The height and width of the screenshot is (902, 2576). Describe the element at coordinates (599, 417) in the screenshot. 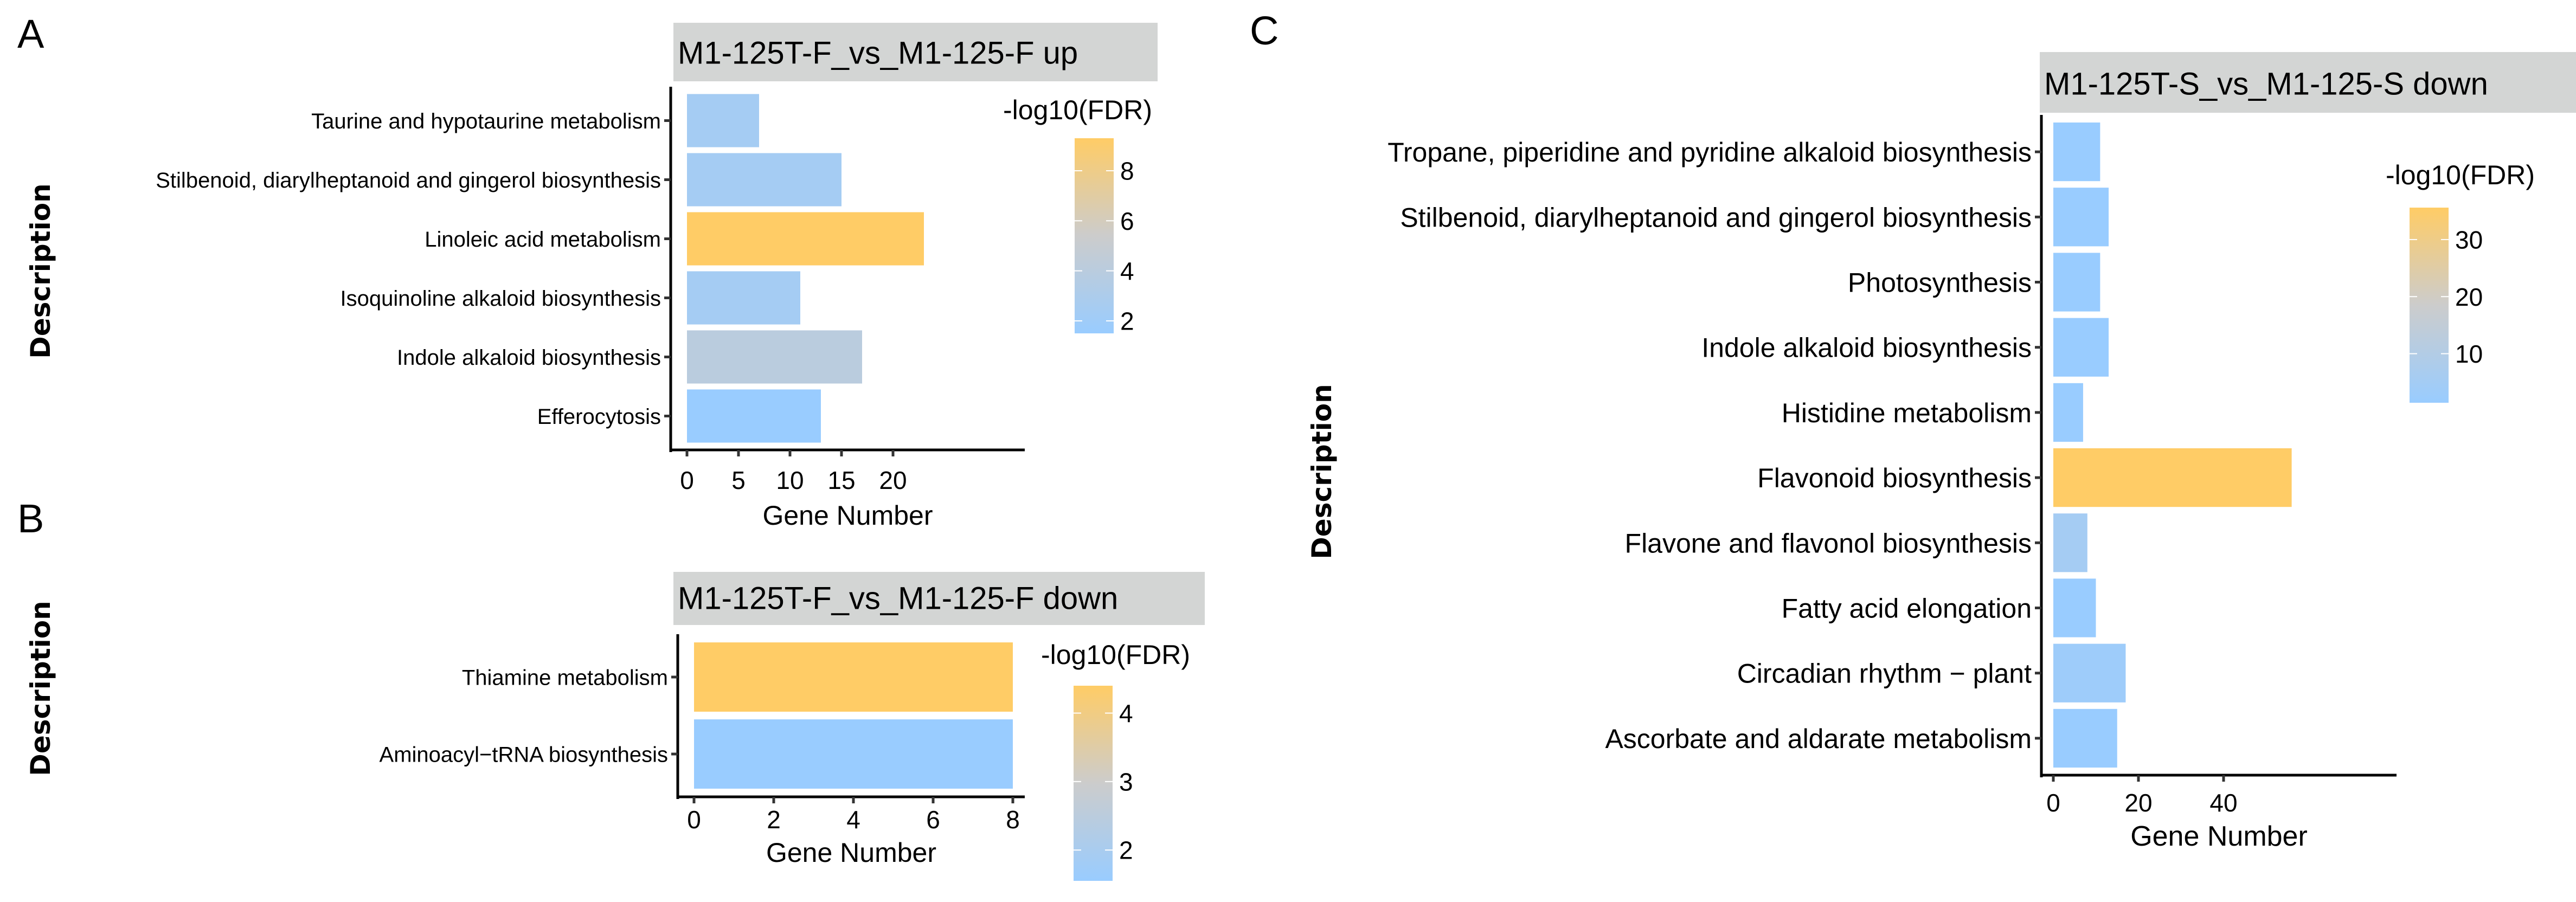

I see `category-label: Efferocytosis` at that location.